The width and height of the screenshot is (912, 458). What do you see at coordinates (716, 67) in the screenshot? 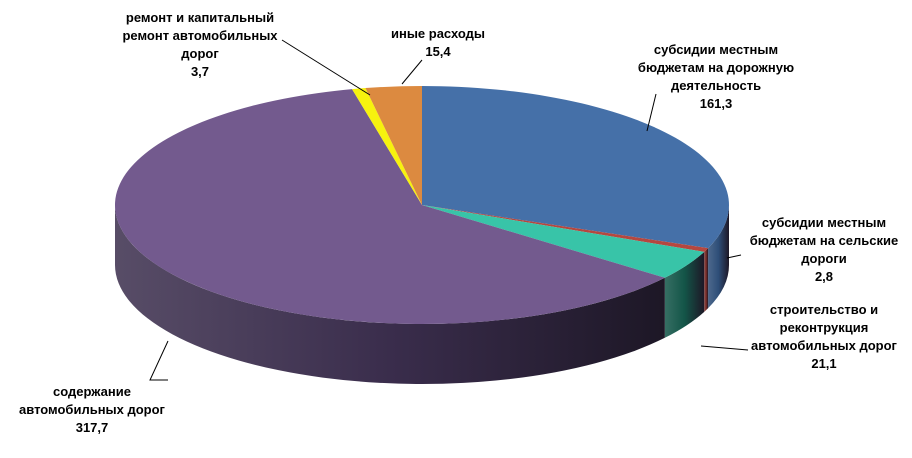
I see `slice-category-label: бюджетам на дорожную` at bounding box center [716, 67].